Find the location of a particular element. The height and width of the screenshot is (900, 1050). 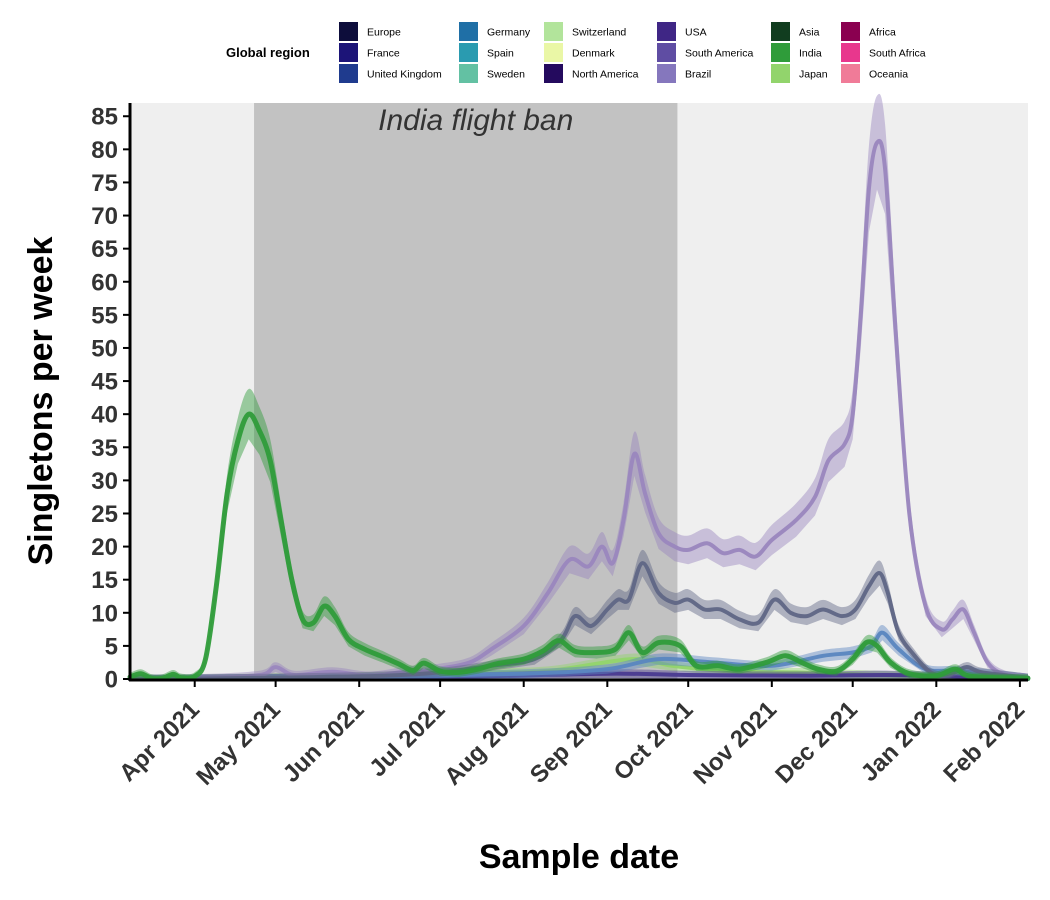

x-tick-label: Apr 2021 is located at coordinates (159, 741).